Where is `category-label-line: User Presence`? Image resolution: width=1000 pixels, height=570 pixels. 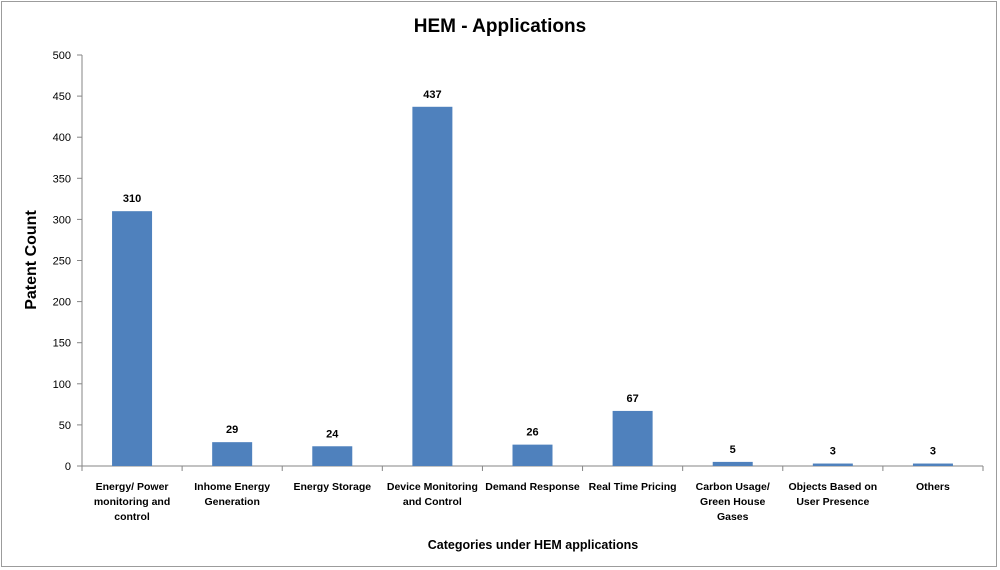 category-label-line: User Presence is located at coordinates (832, 502).